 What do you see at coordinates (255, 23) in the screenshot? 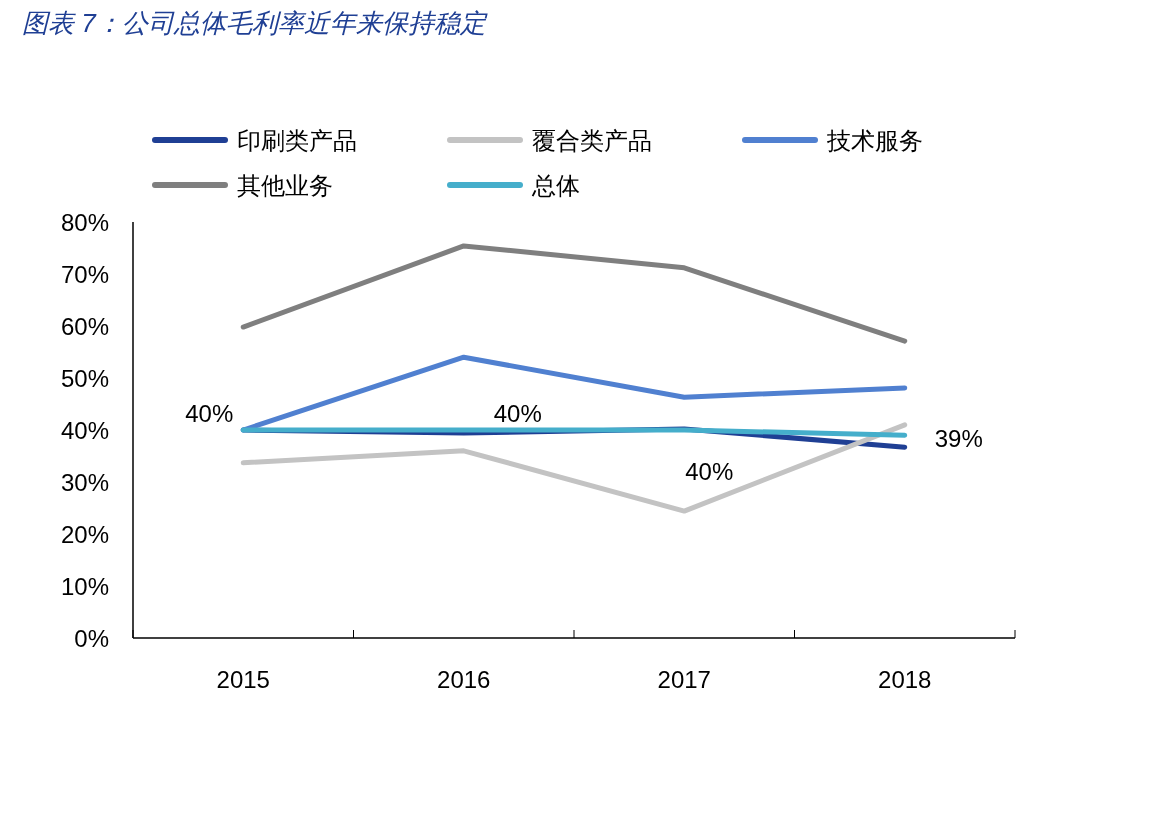
I see `chart-title: 图表 7：公司总体毛利率近年来保持稳定` at bounding box center [255, 23].